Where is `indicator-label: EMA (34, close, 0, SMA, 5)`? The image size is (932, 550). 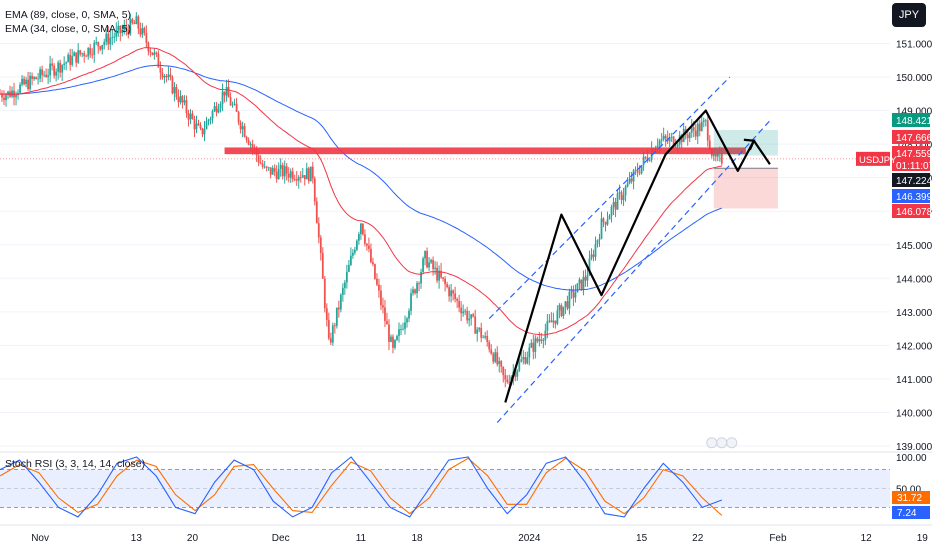 indicator-label: EMA (34, close, 0, SMA, 5) is located at coordinates (68, 29).